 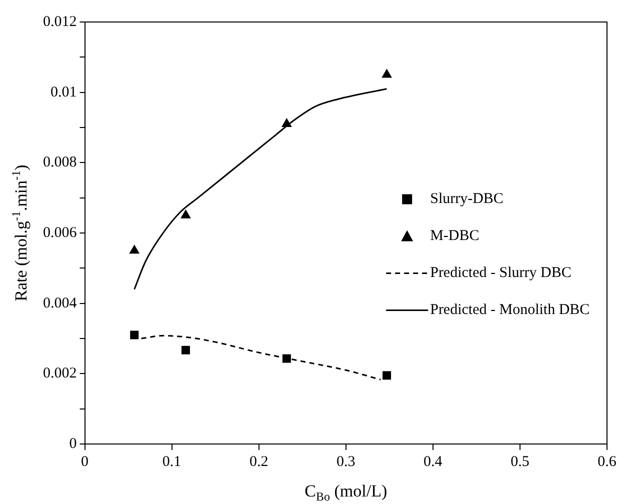 I want to click on y-tick-label: 0.004, so click(x=60, y=303).